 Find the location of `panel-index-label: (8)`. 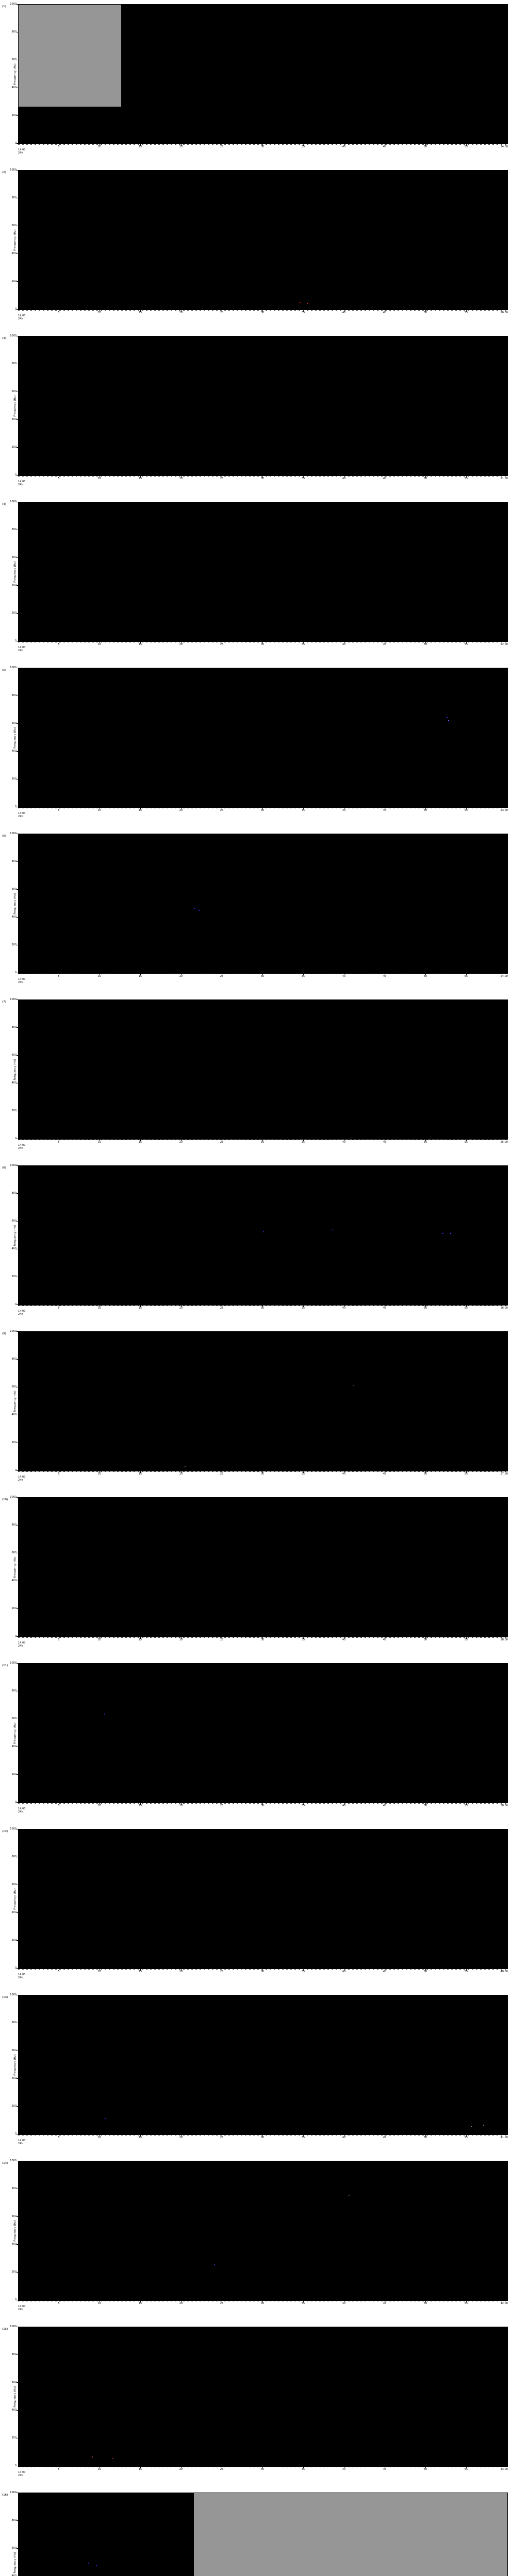

panel-index-label: (8) is located at coordinates (4, 1168).